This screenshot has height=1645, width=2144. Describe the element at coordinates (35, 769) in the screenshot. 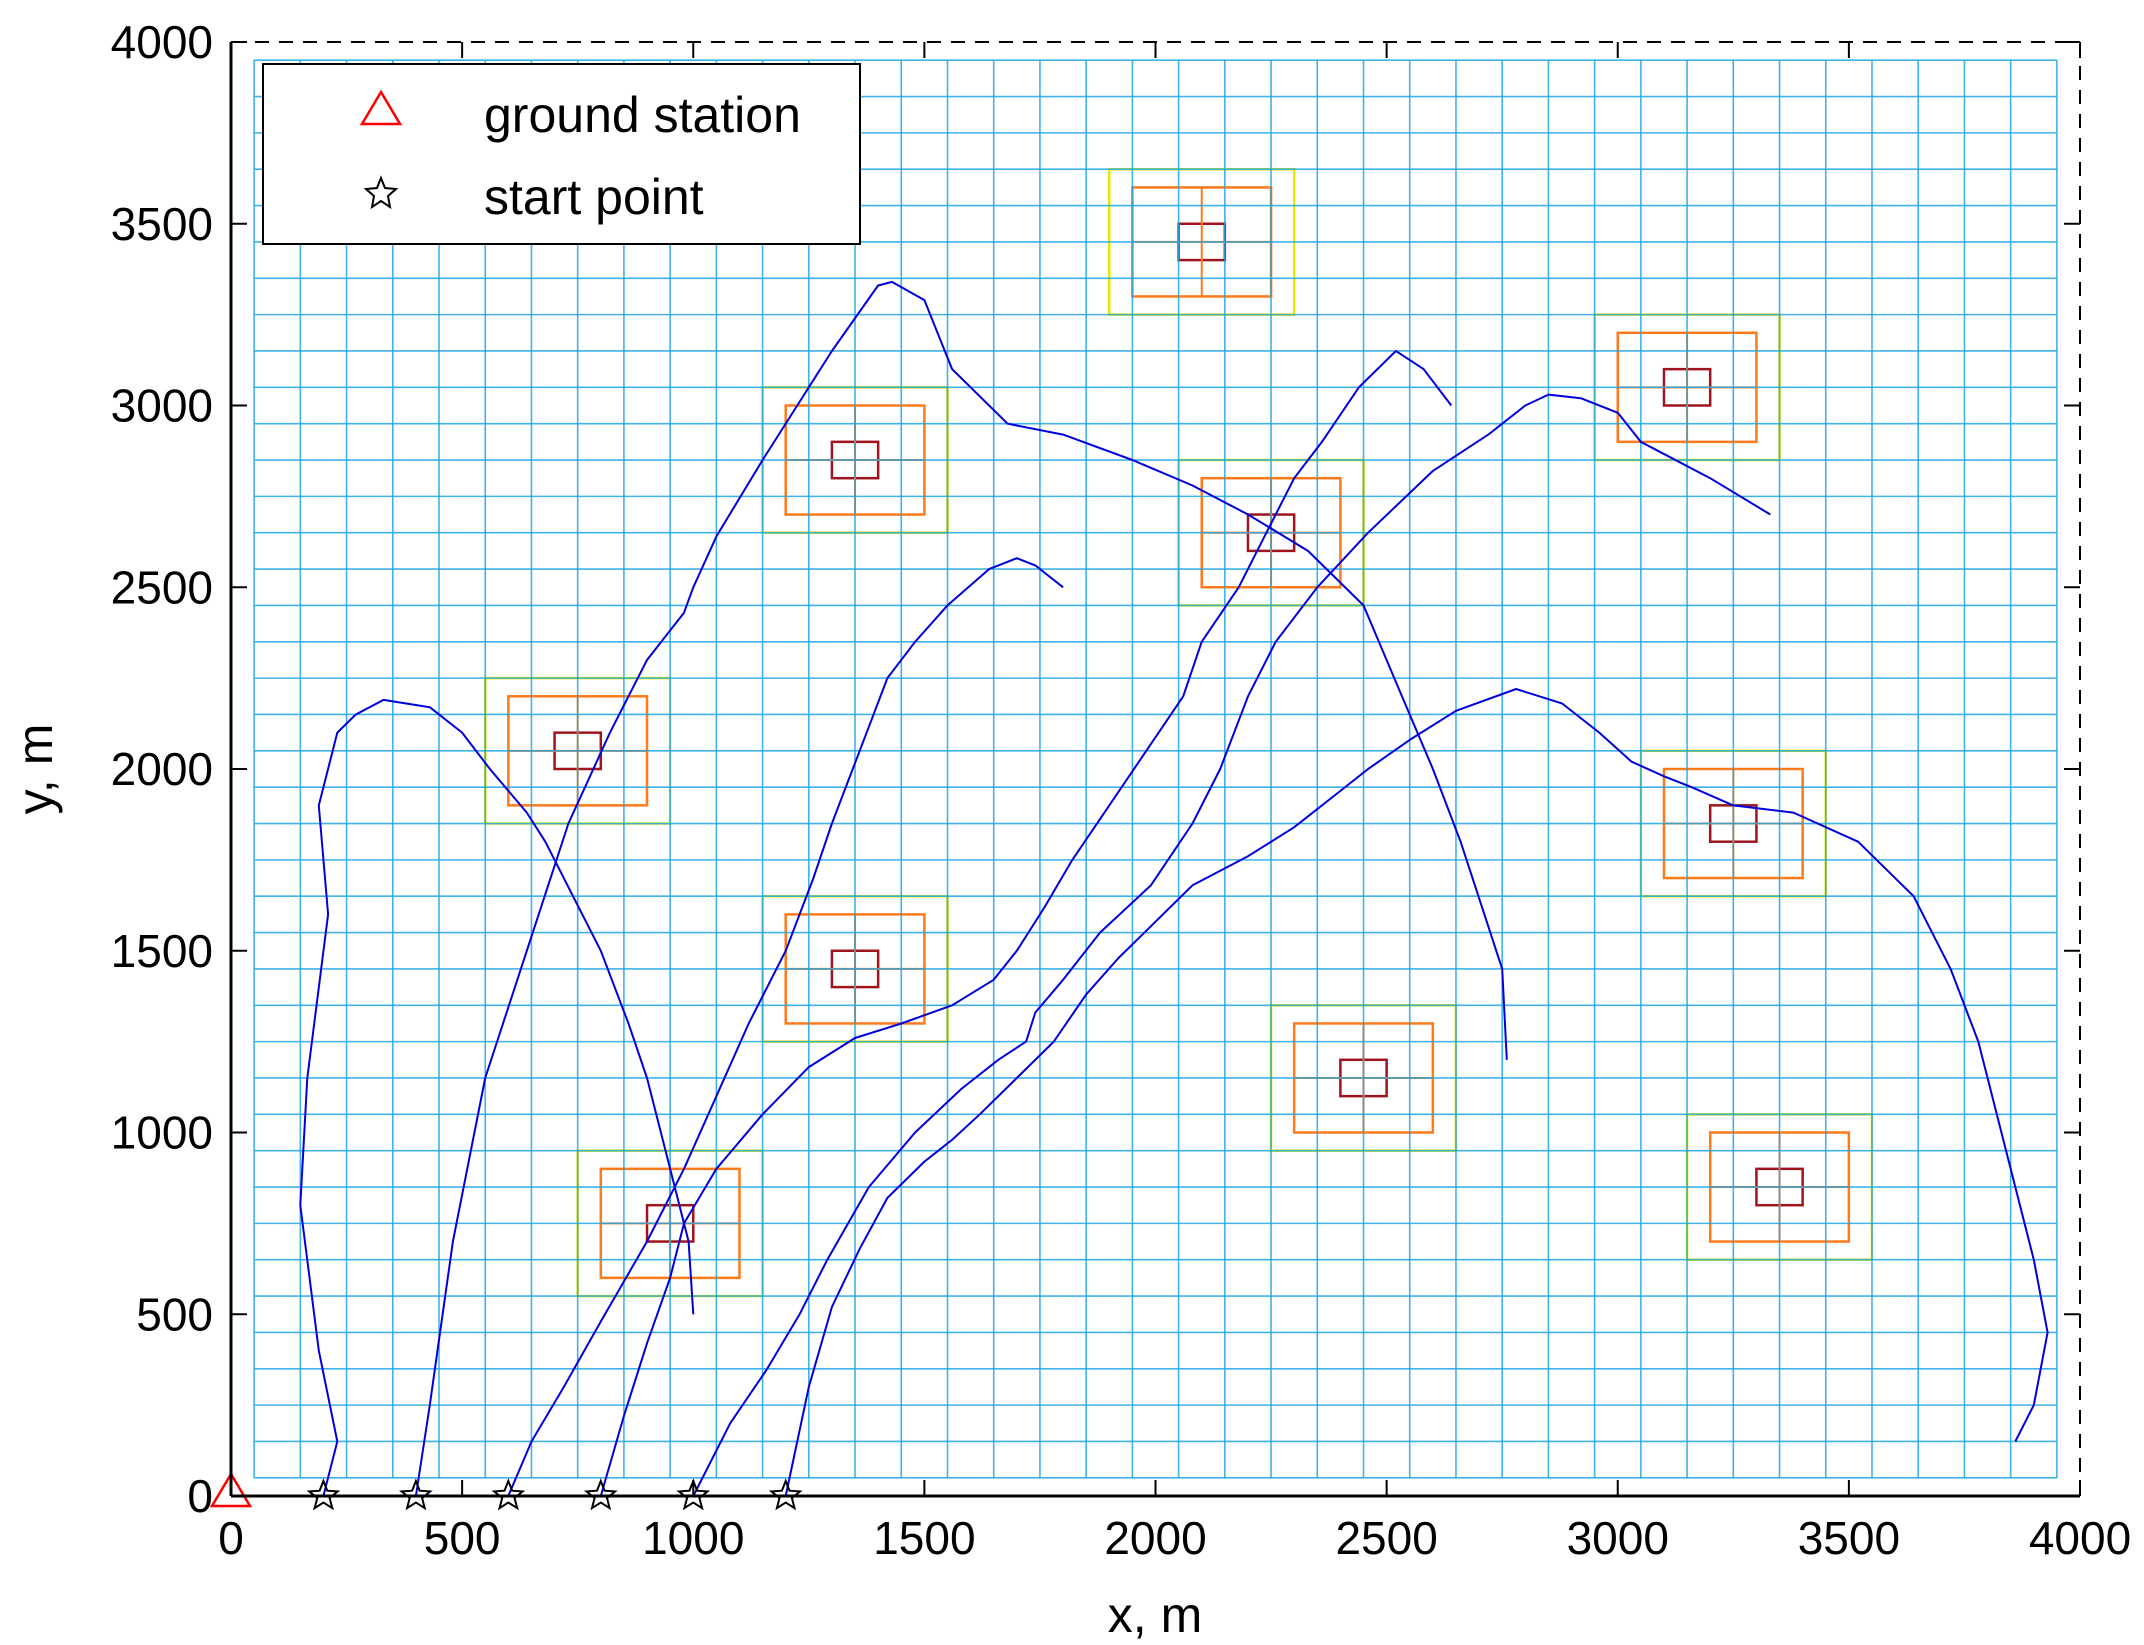

I see `y-axis-label: y, m` at that location.